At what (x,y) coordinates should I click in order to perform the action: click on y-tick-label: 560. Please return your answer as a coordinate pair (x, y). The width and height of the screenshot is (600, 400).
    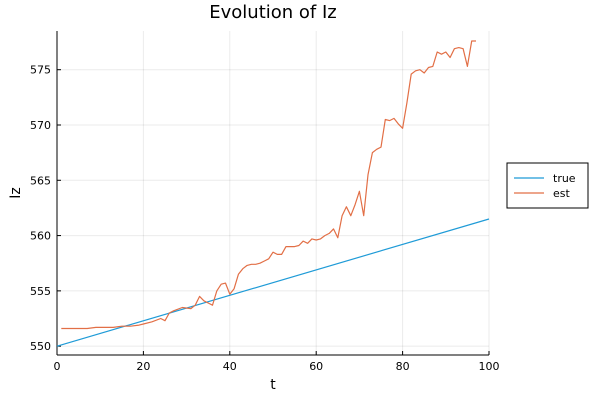
    Looking at the image, I should click on (40, 236).